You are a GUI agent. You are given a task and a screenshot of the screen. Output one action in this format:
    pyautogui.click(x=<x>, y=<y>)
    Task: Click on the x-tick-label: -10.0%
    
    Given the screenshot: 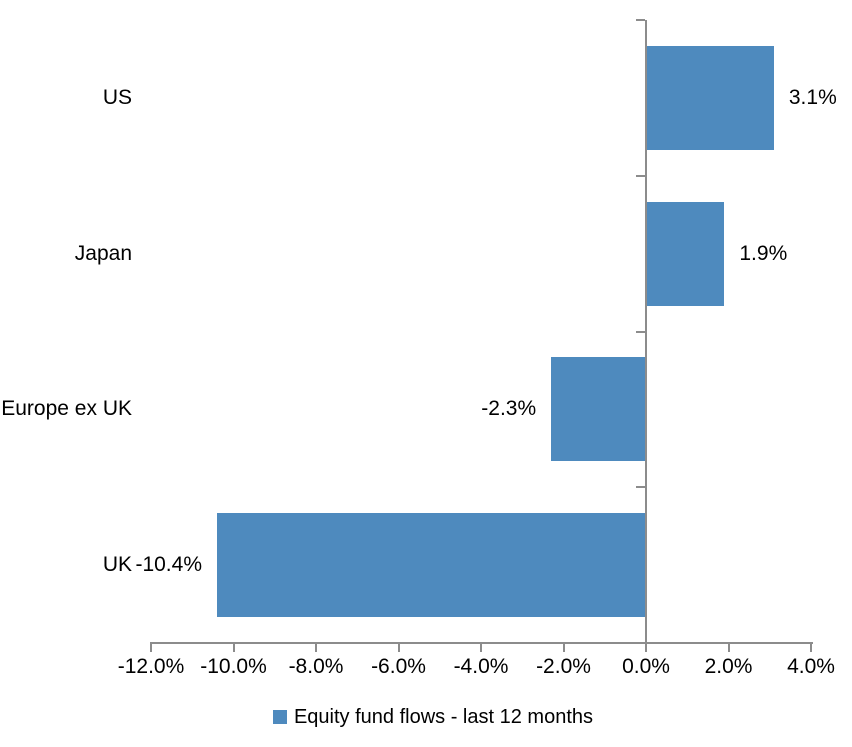 What is the action you would take?
    pyautogui.click(x=233, y=666)
    